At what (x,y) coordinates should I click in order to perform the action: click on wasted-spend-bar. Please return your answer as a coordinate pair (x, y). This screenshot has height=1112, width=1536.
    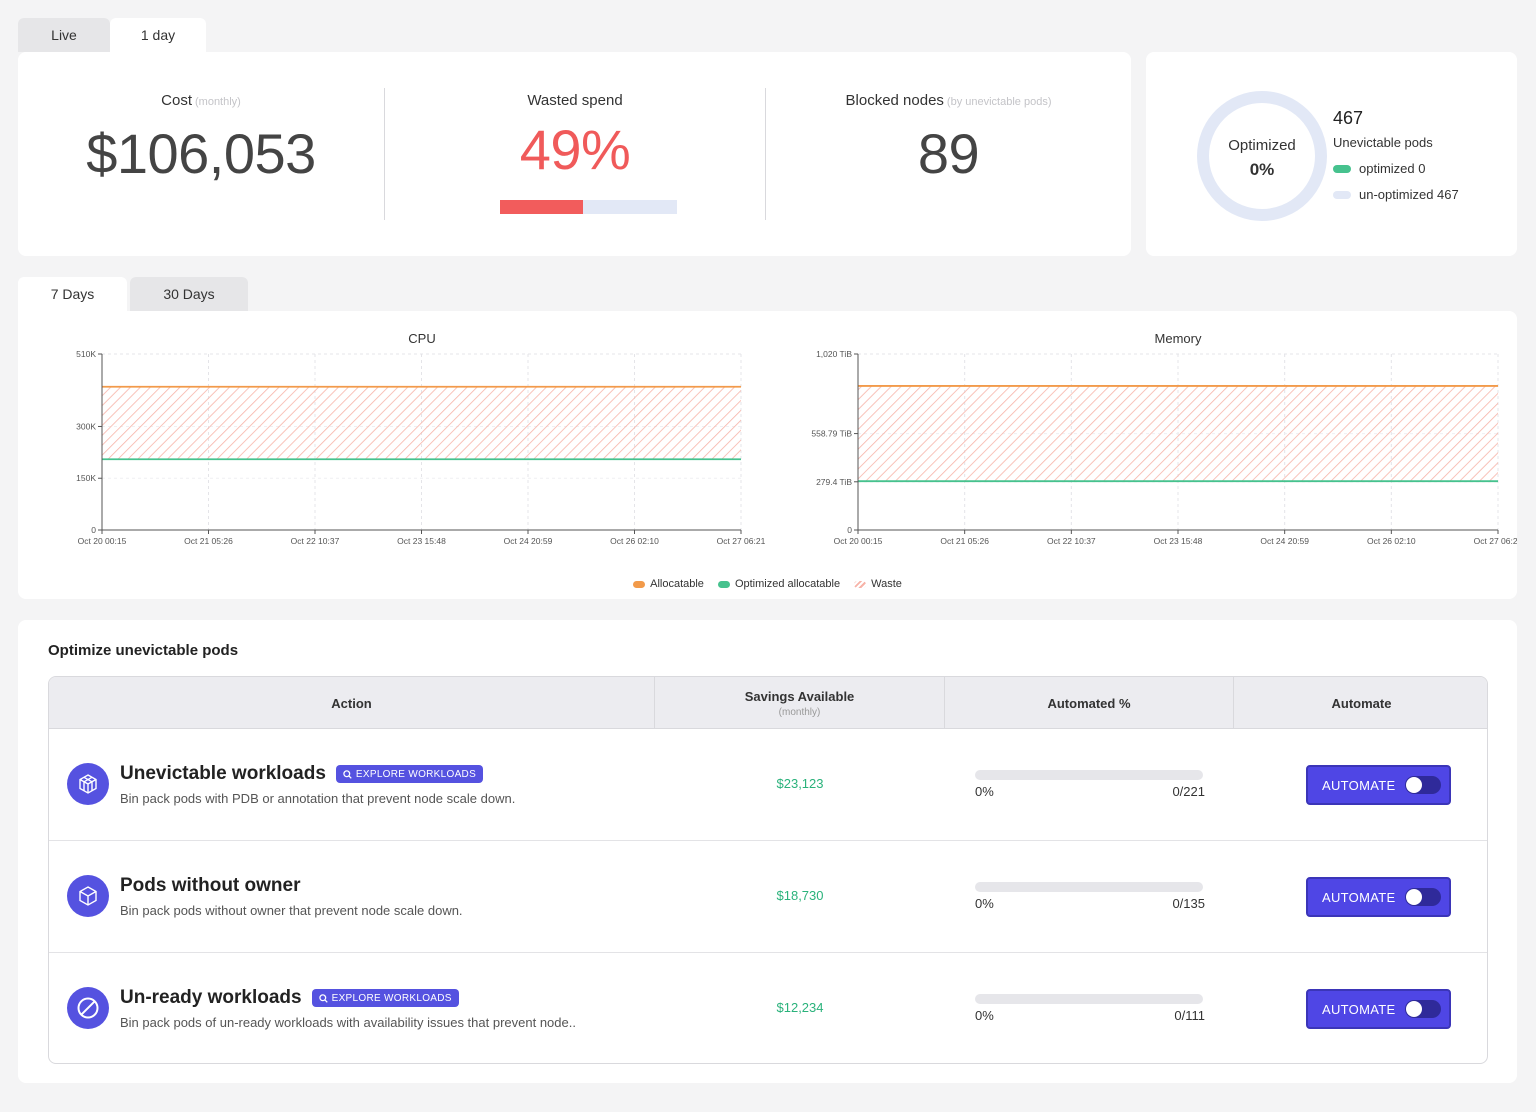
    Looking at the image, I should click on (588, 207).